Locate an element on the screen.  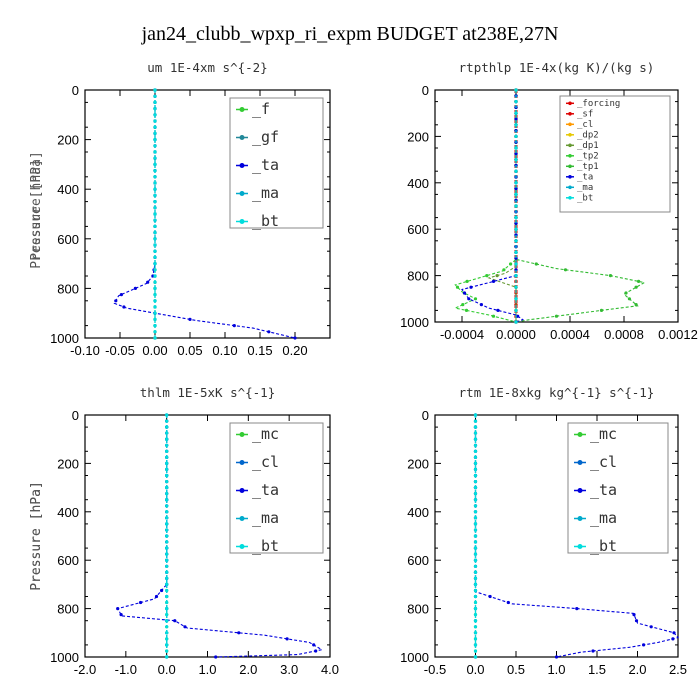
x-tick-label: 2.5 is located at coordinates (678, 669).